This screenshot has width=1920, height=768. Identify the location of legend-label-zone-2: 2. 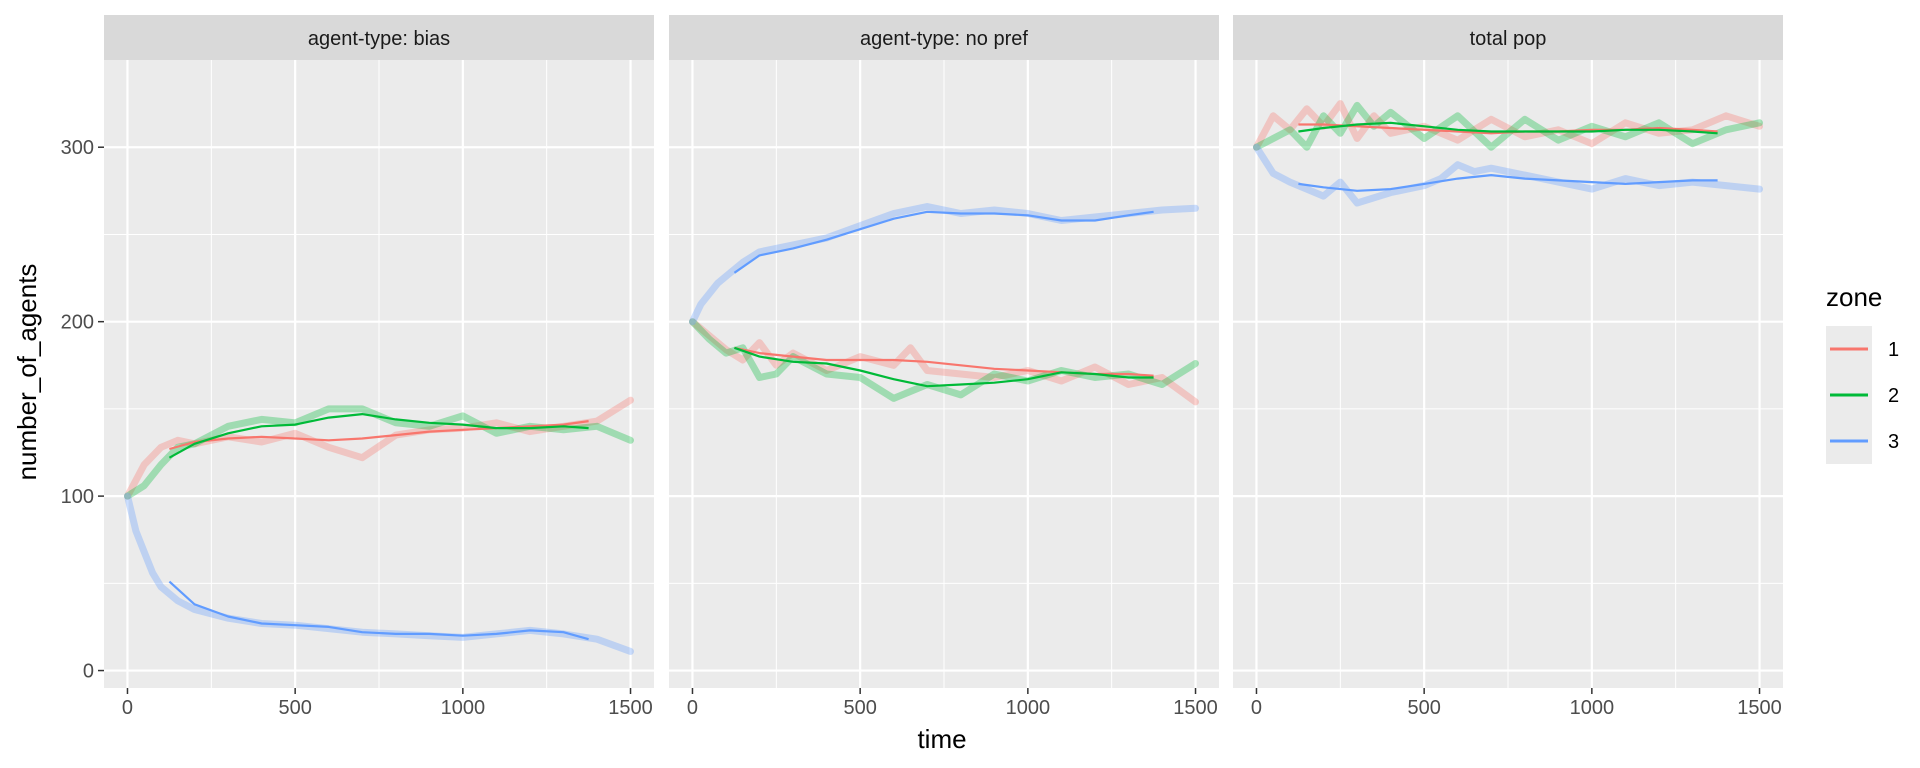
(1893, 396).